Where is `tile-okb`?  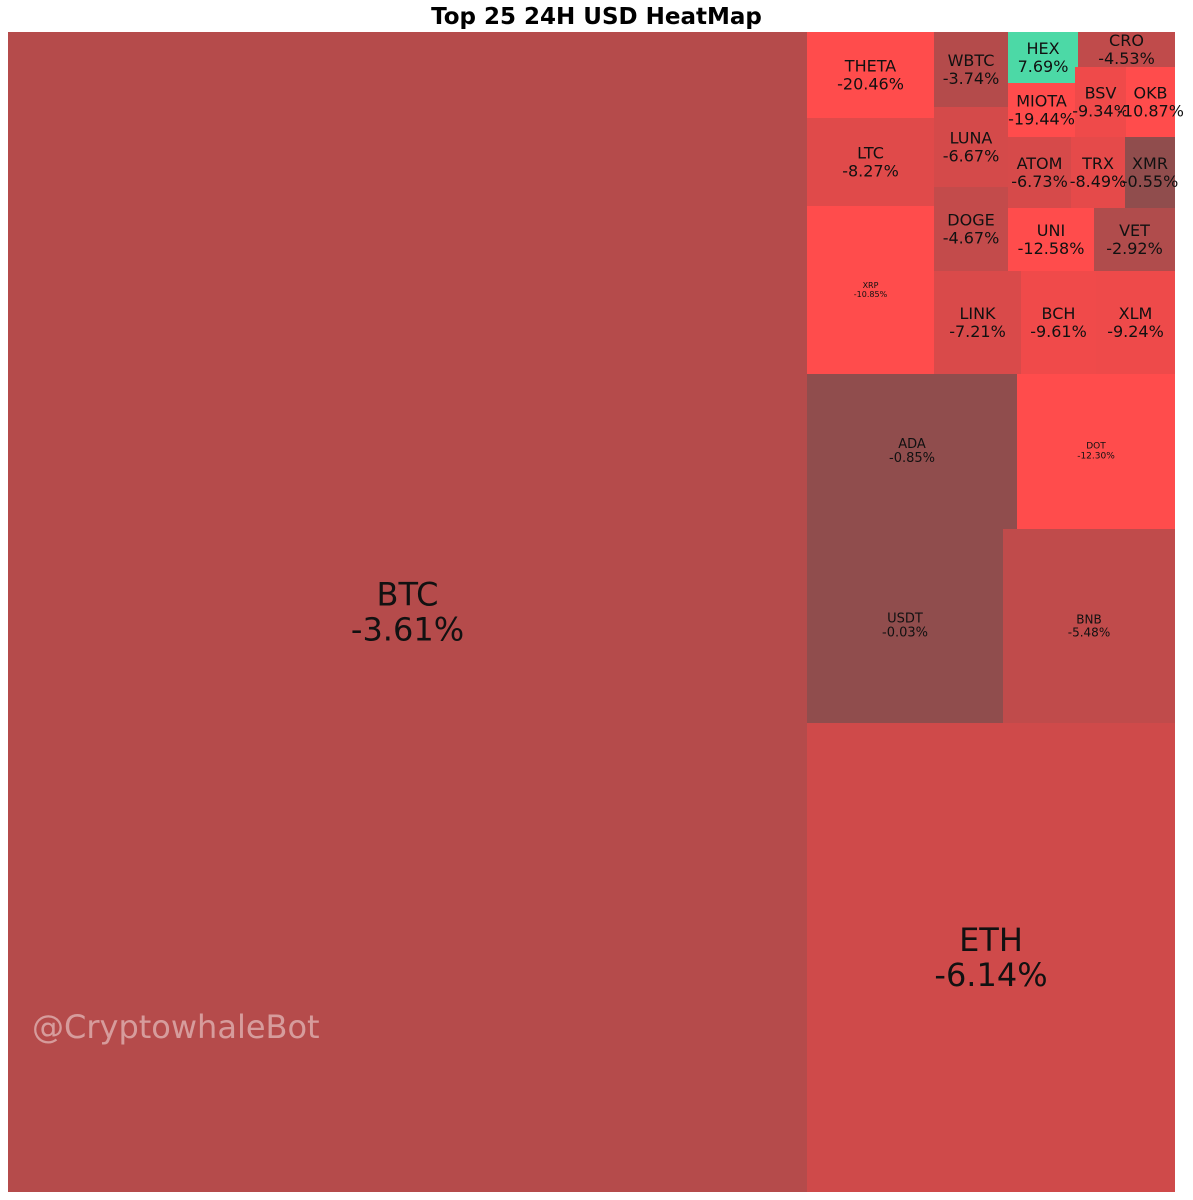
tile-okb is located at coordinates (1150, 102).